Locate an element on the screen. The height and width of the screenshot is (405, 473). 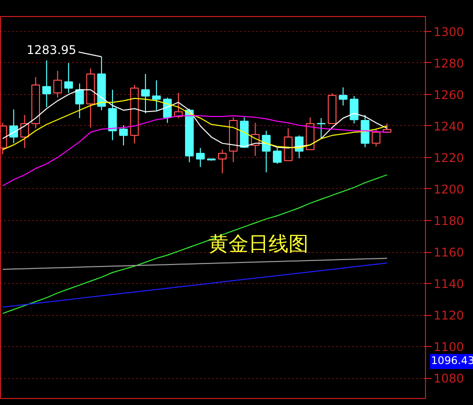
annotation: 1283.95 is located at coordinates (51, 50).